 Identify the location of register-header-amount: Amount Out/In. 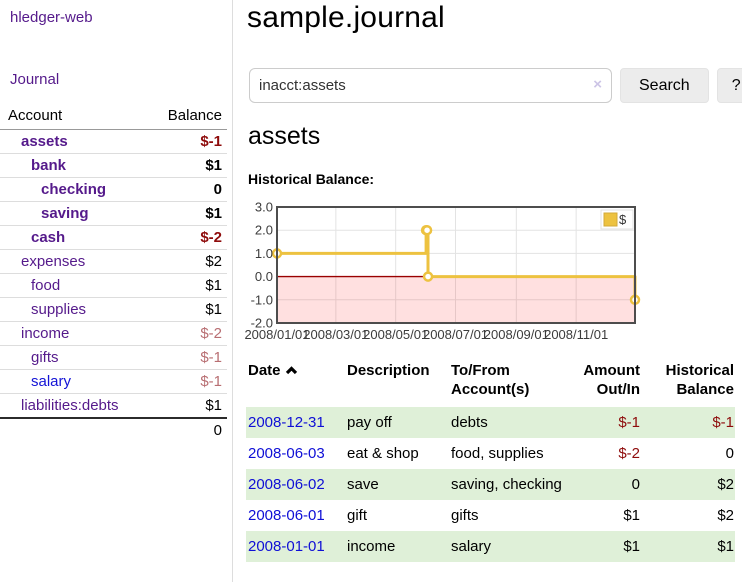
(611, 380).